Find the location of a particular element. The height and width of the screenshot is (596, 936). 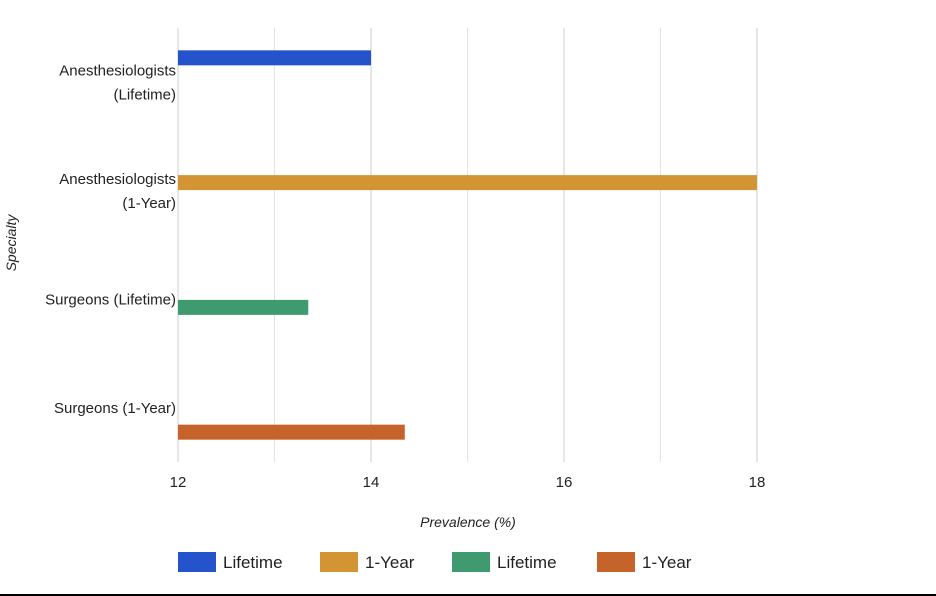

x-tick-label: 14 is located at coordinates (371, 482).